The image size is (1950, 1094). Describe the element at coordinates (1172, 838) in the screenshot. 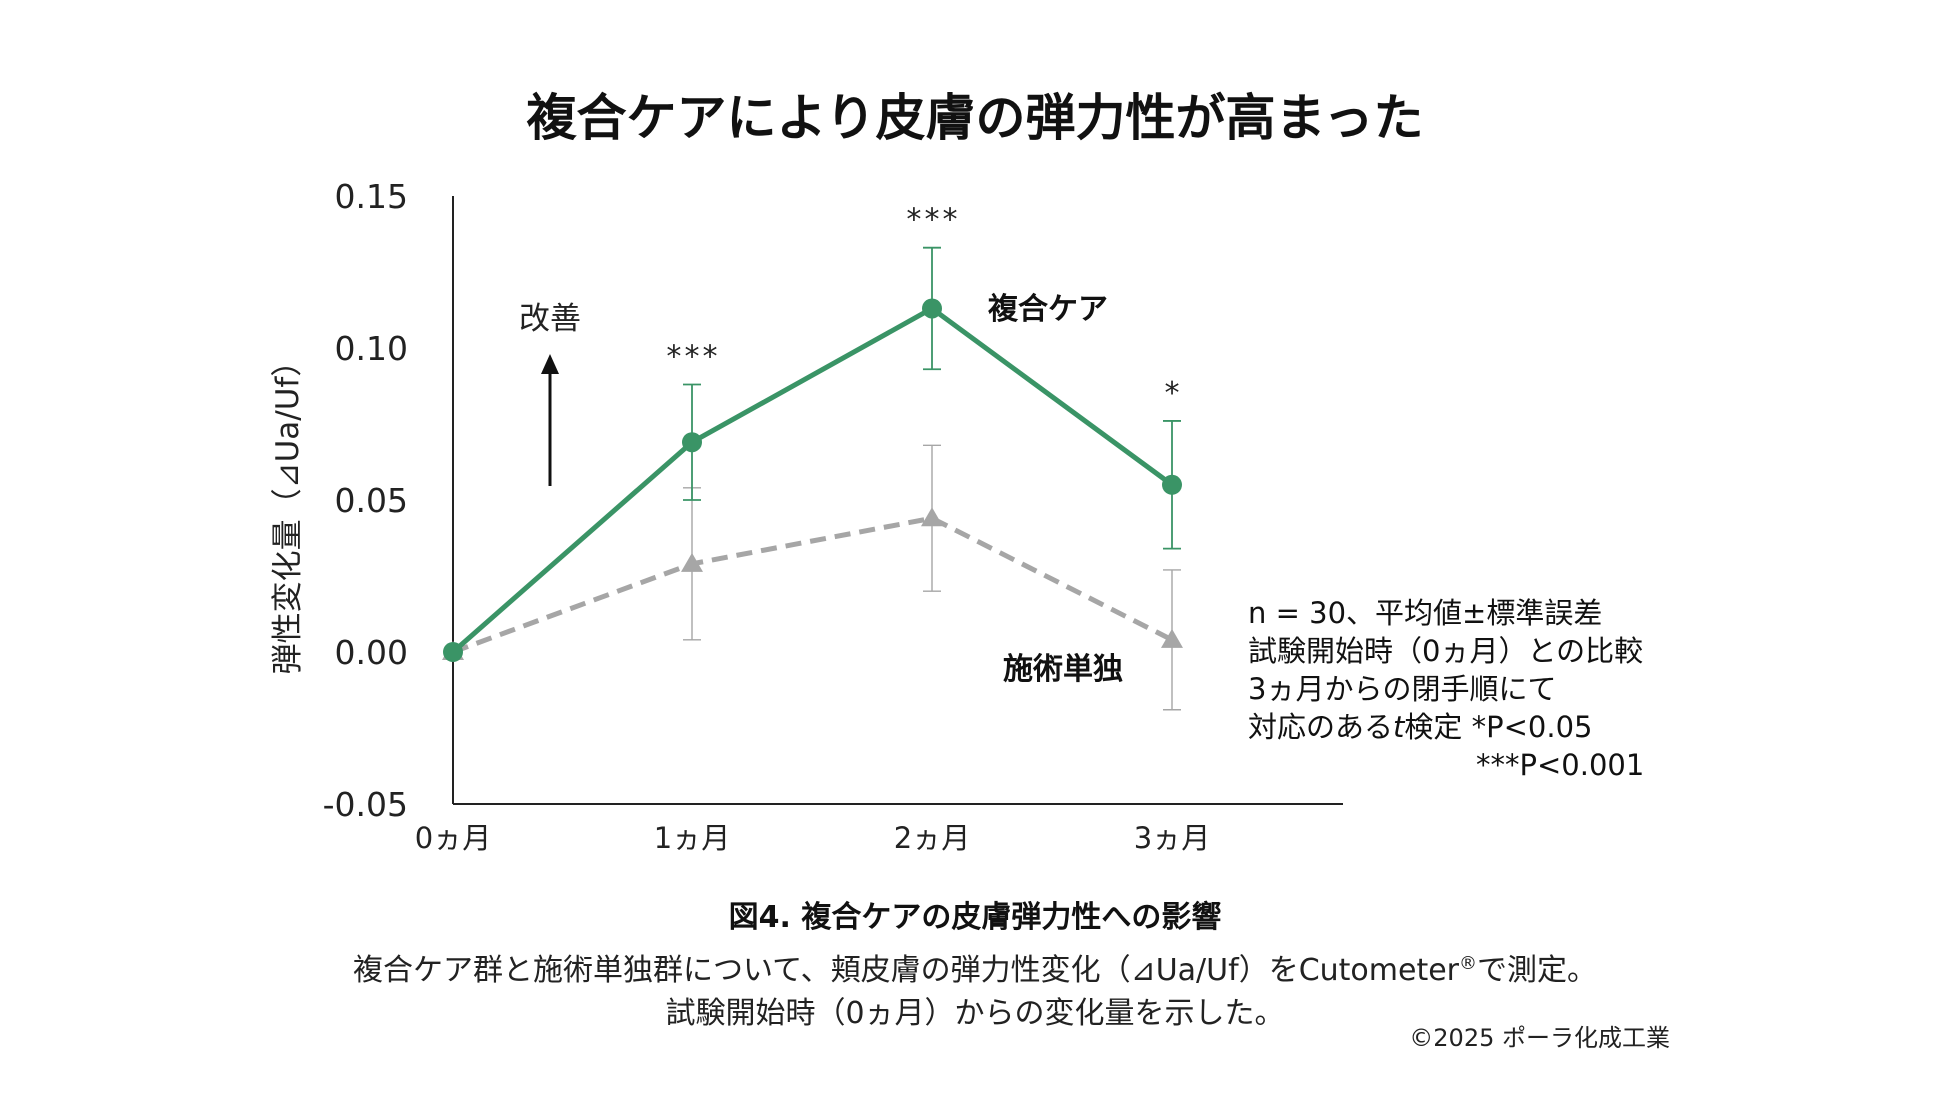

I see `x-tick-label: 3ヵ月` at that location.